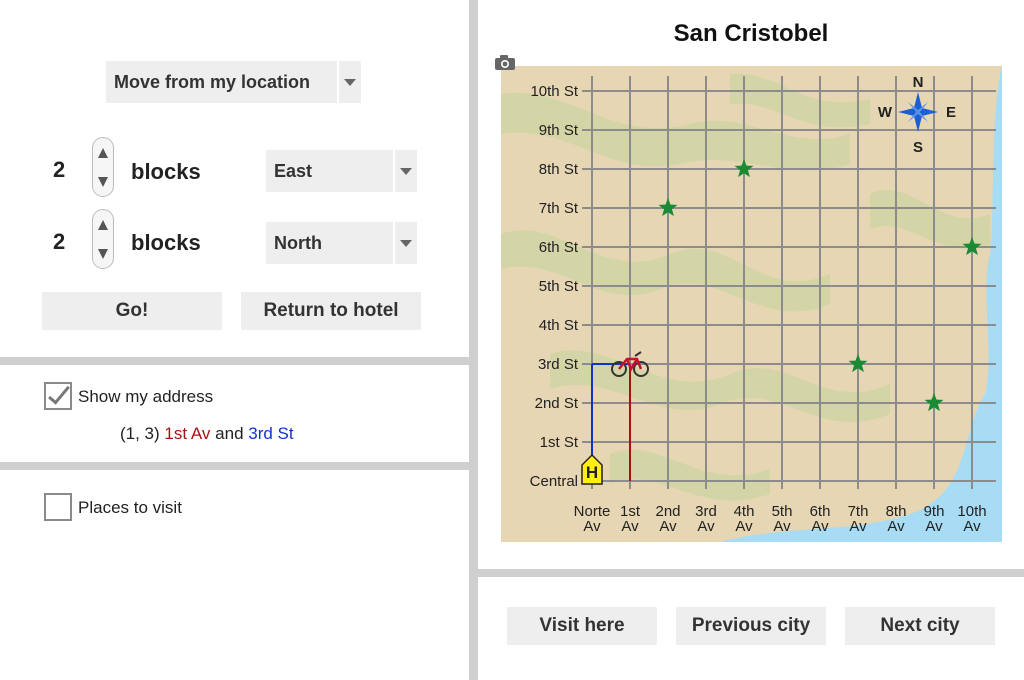  What do you see at coordinates (706, 511) in the screenshot?
I see `avenue-label: 3rd` at bounding box center [706, 511].